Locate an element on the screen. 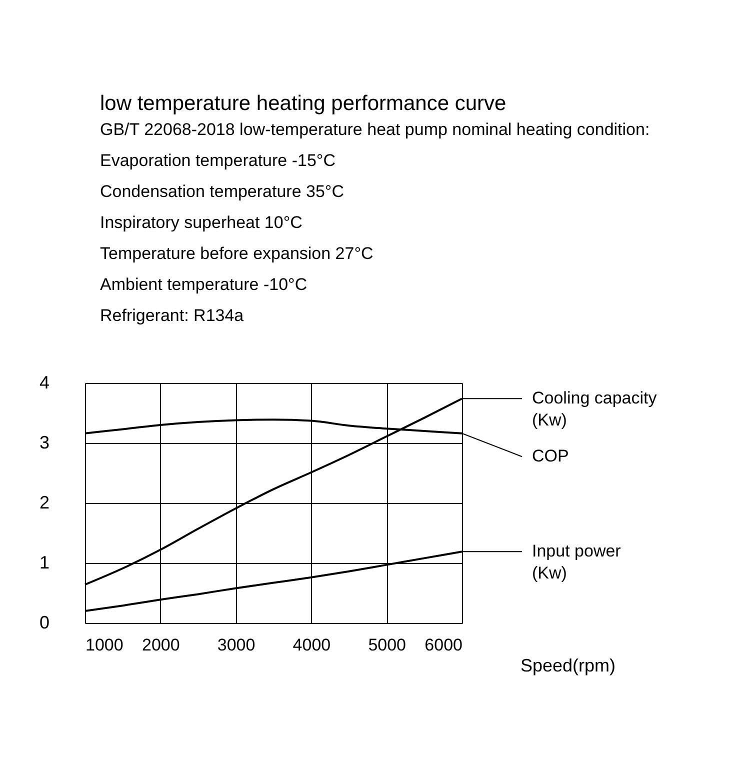 This screenshot has width=750, height=760. y-tick-label: 0 is located at coordinates (44, 622).